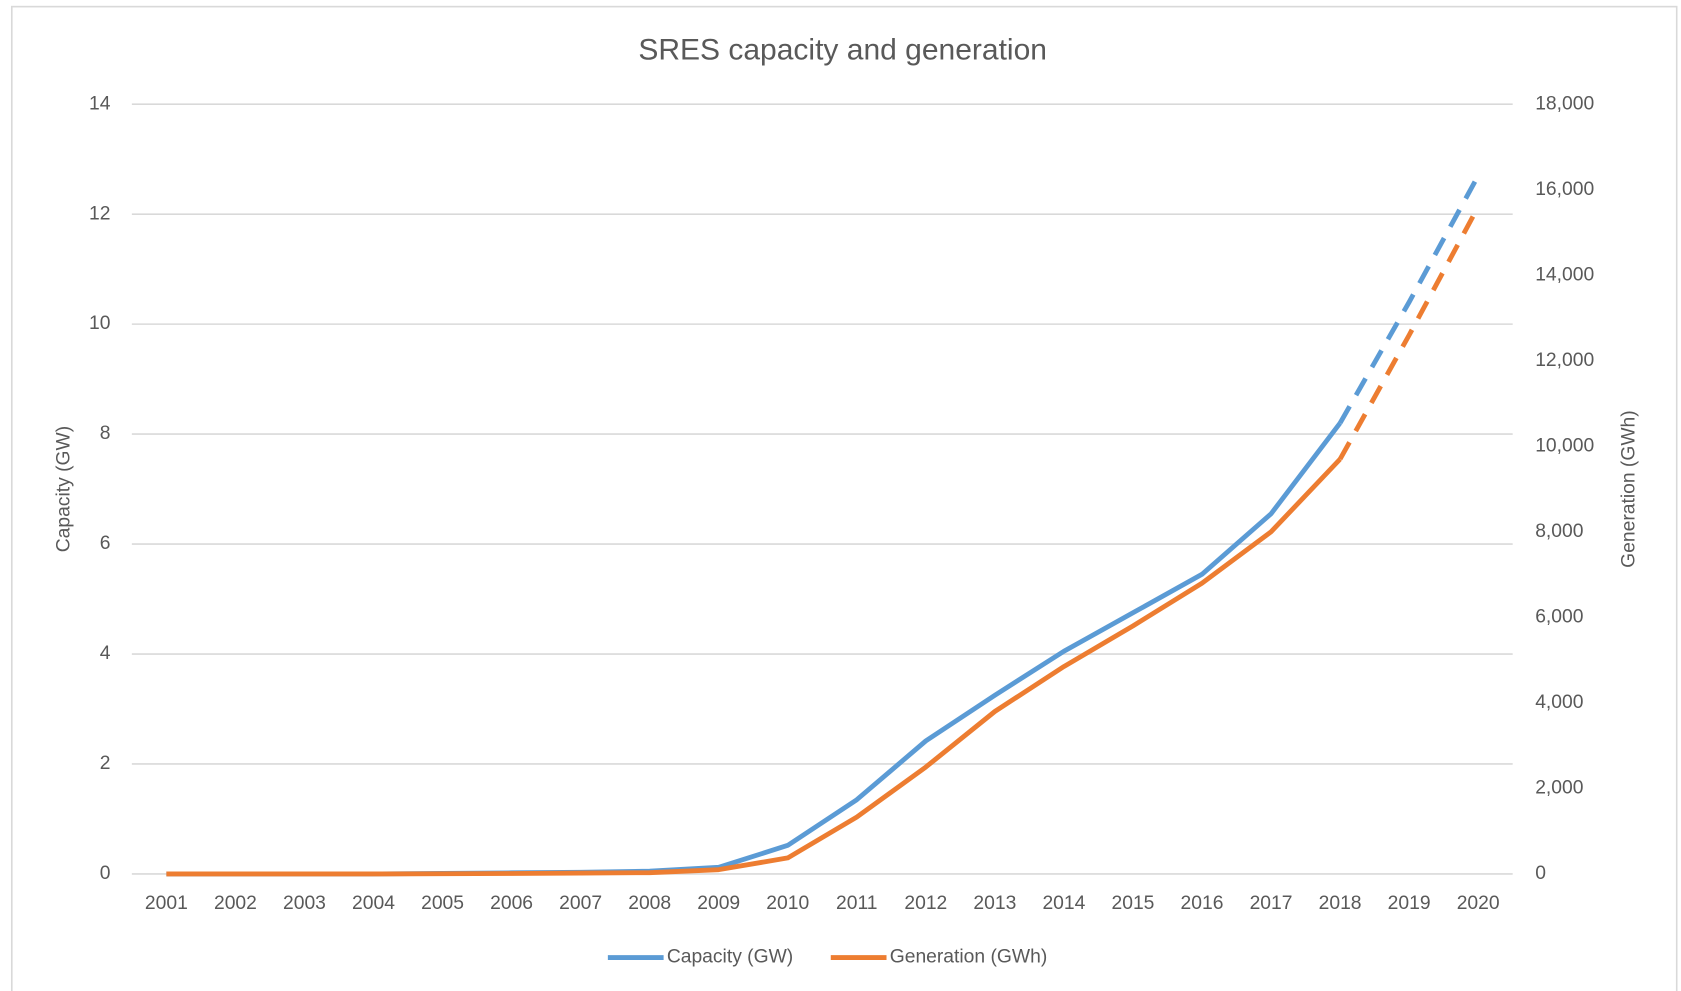 Image resolution: width=1681 pixels, height=991 pixels. I want to click on y2-tick-label: 12,000, so click(1564, 360).